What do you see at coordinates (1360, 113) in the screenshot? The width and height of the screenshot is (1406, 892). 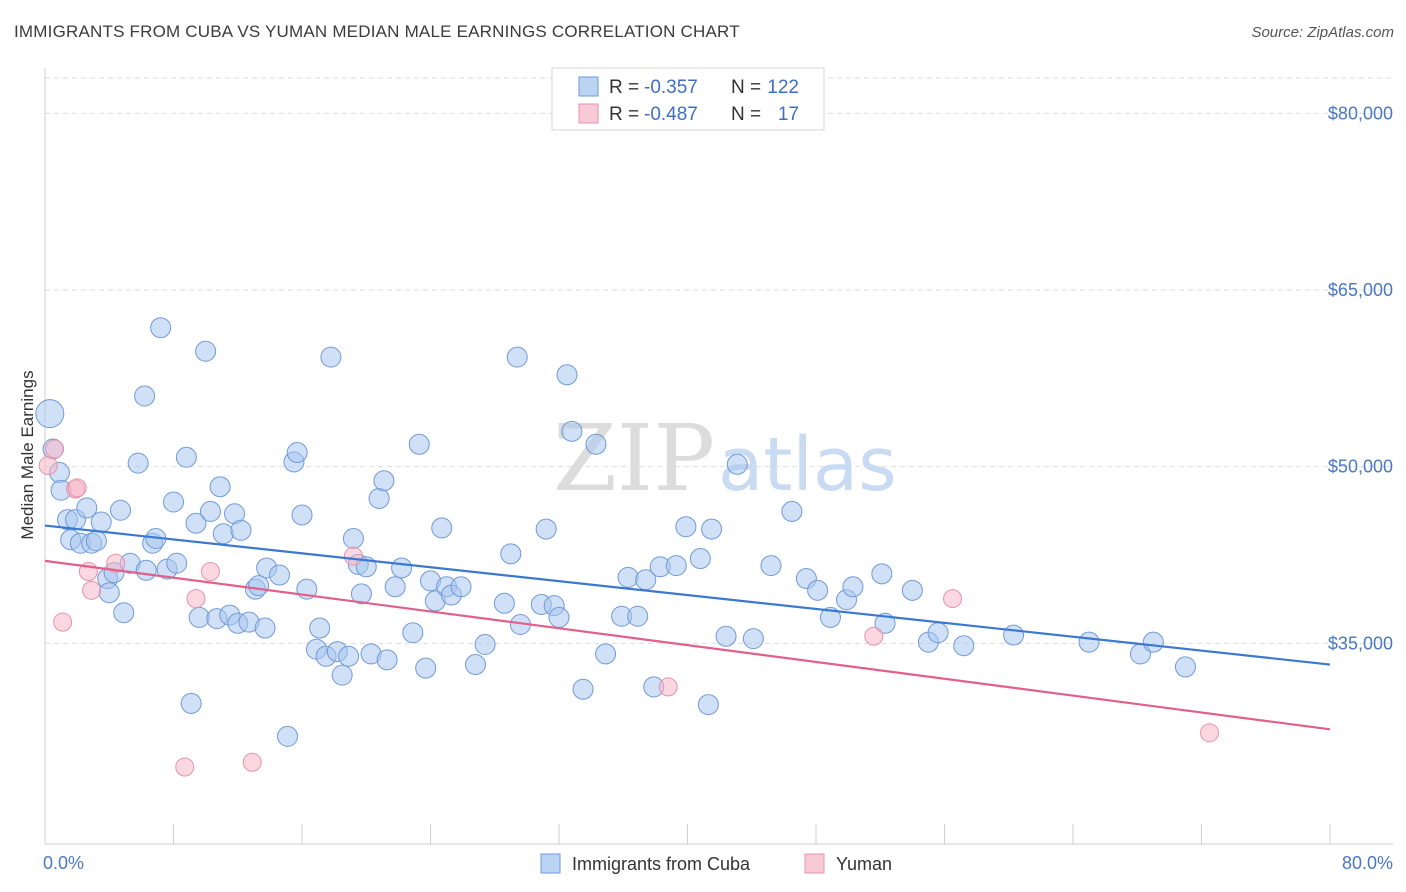 I see `y-tick-label-80000: $80,000` at bounding box center [1360, 113].